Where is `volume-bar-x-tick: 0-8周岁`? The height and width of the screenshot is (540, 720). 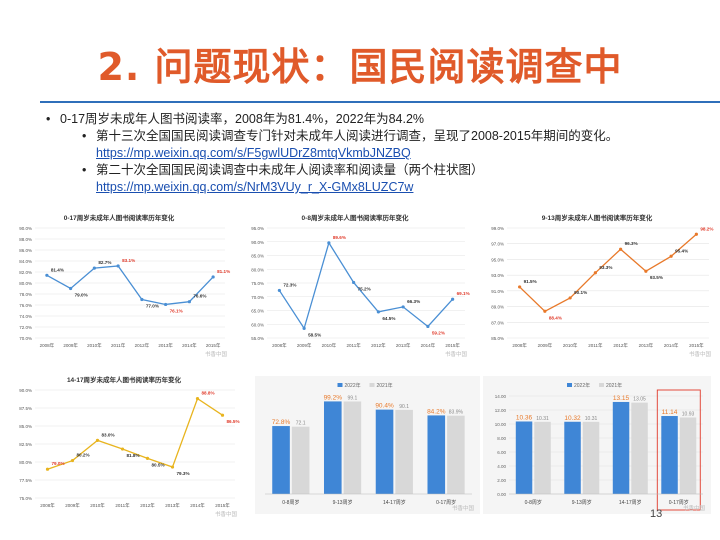 volume-bar-x-tick: 0-8周岁 is located at coordinates (533, 502).